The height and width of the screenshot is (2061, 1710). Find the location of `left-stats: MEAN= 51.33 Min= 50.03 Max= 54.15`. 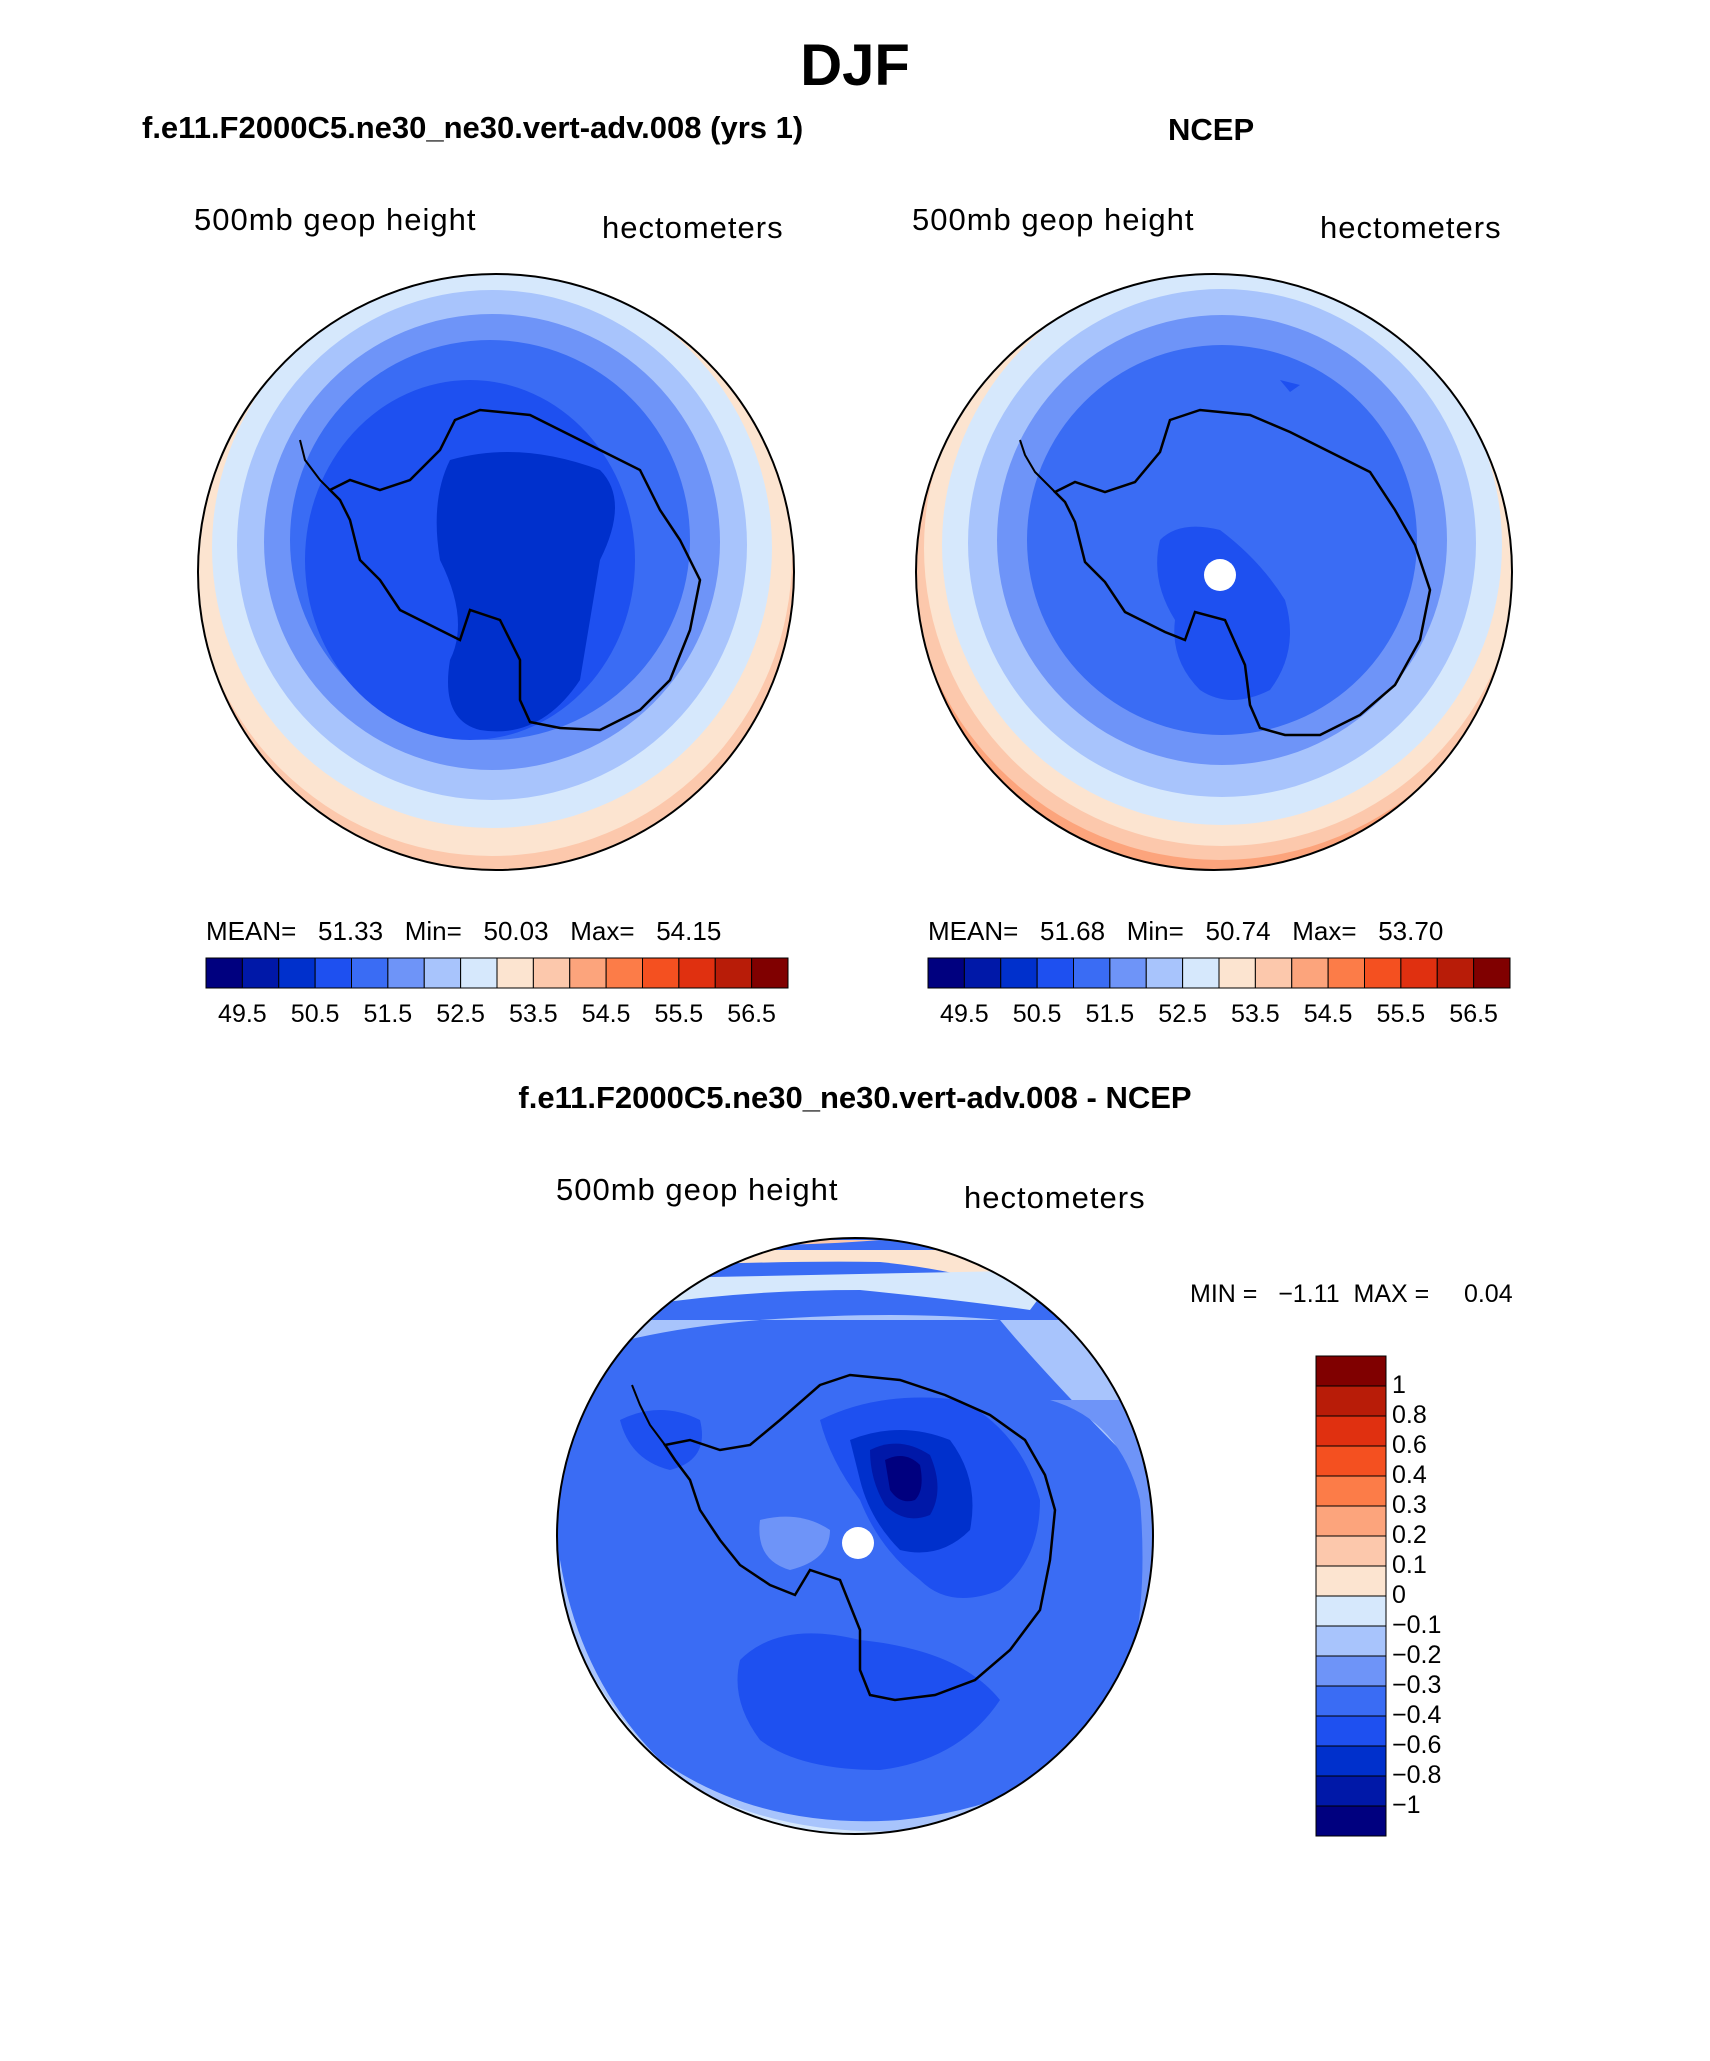

left-stats: MEAN= 51.33 Min= 50.03 Max= 54.15 is located at coordinates (464, 931).